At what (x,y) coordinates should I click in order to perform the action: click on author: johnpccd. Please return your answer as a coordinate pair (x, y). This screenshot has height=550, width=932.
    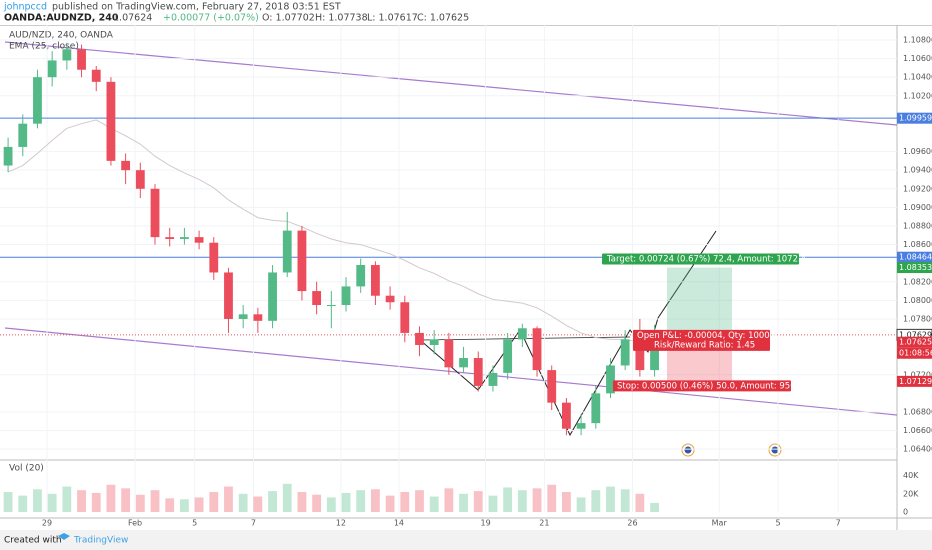
    Looking at the image, I should click on (25, 7).